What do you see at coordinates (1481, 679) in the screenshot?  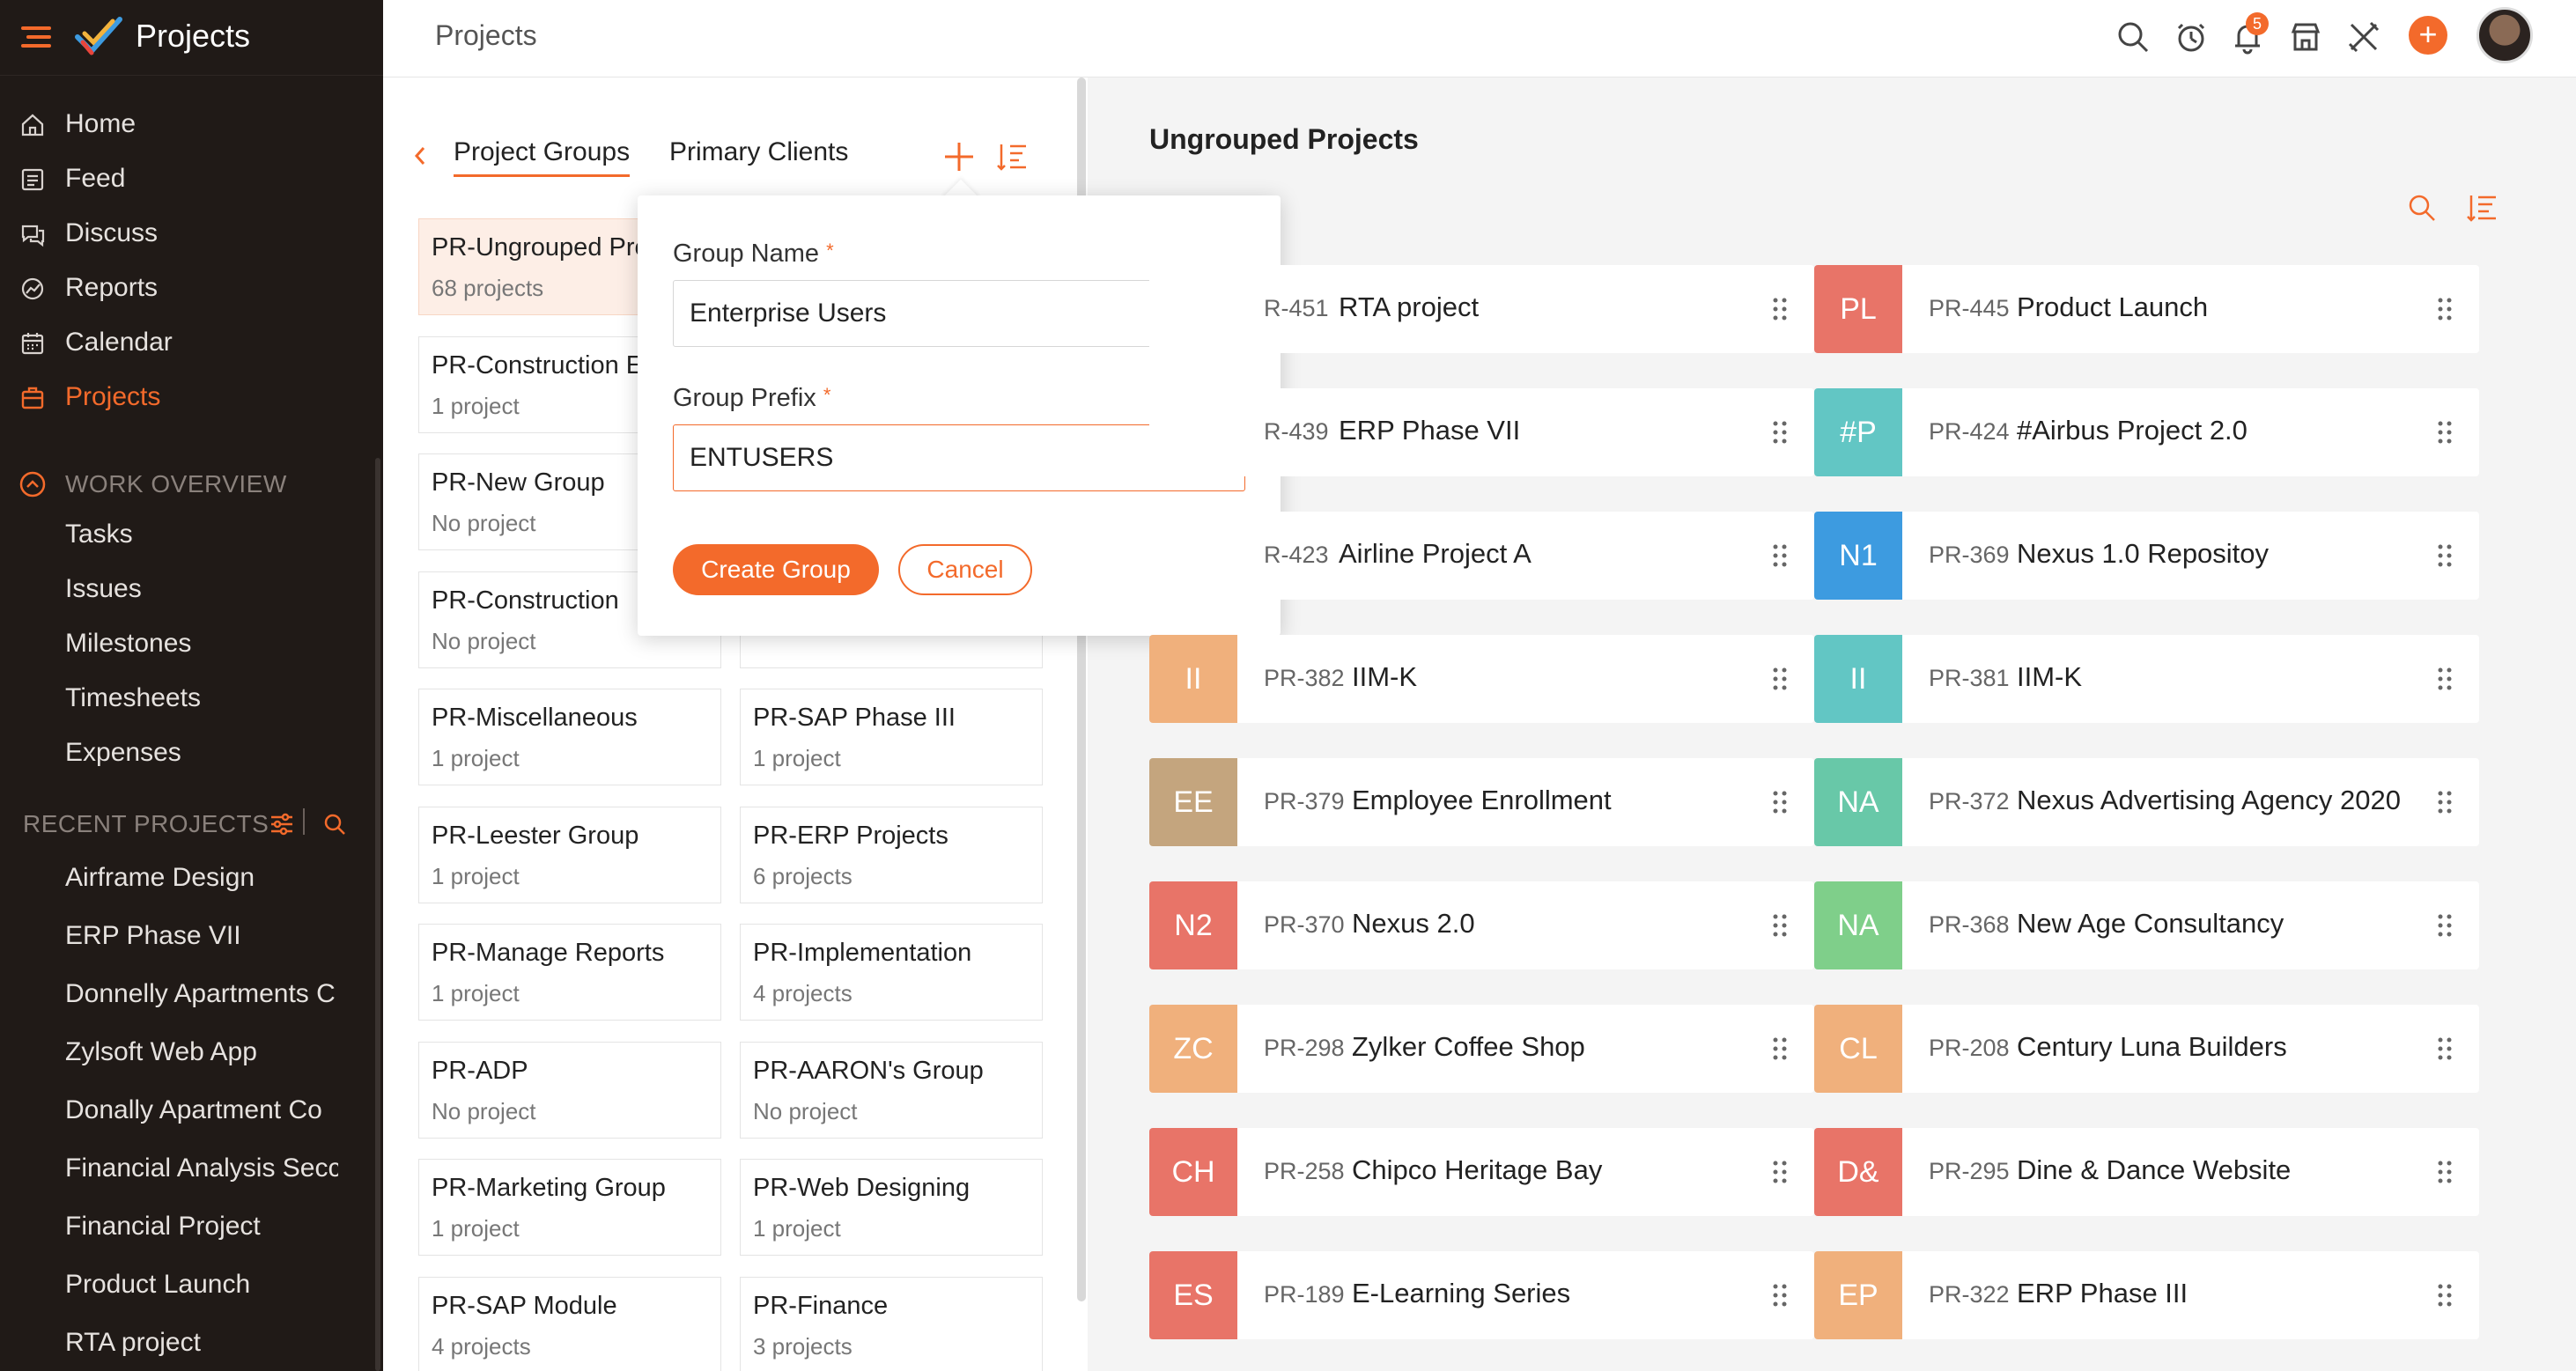 I see `project-card: II PR-382 IIM-K` at bounding box center [1481, 679].